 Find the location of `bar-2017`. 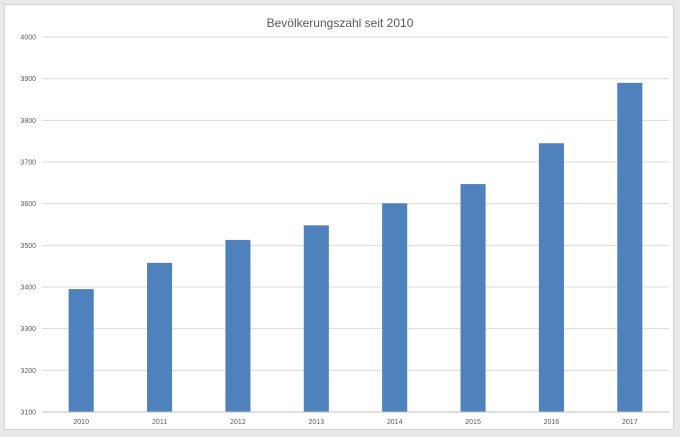

bar-2017 is located at coordinates (630, 247).